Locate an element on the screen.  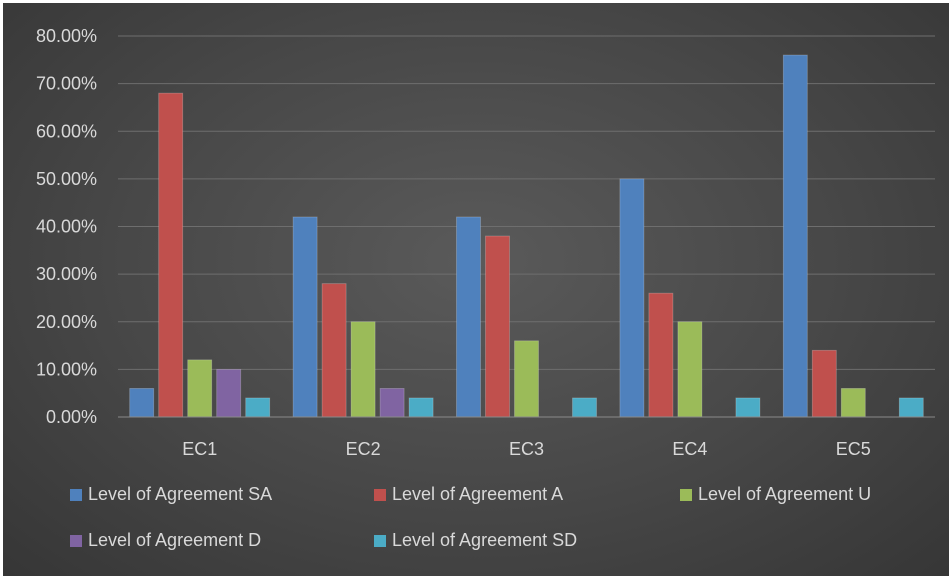
legend-label: Level of Agreement SA is located at coordinates (180, 494).